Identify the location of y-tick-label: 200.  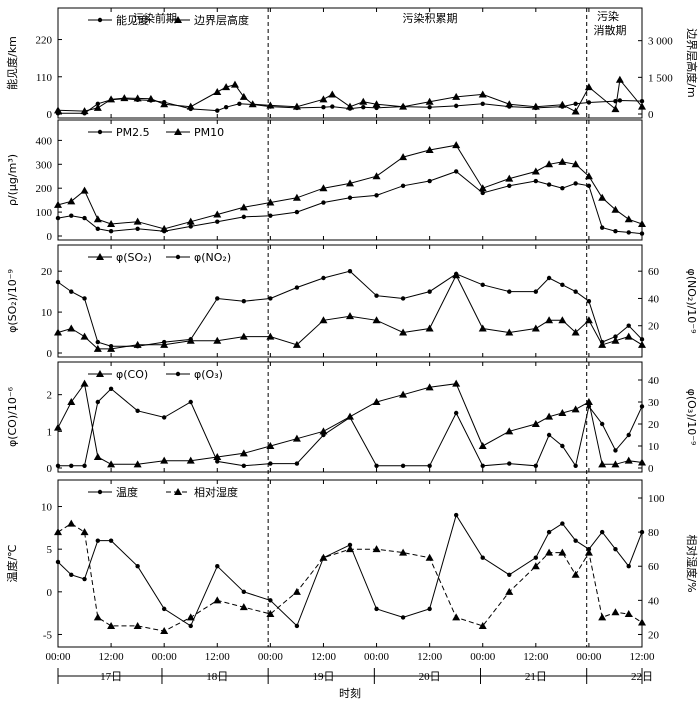
(44, 189).